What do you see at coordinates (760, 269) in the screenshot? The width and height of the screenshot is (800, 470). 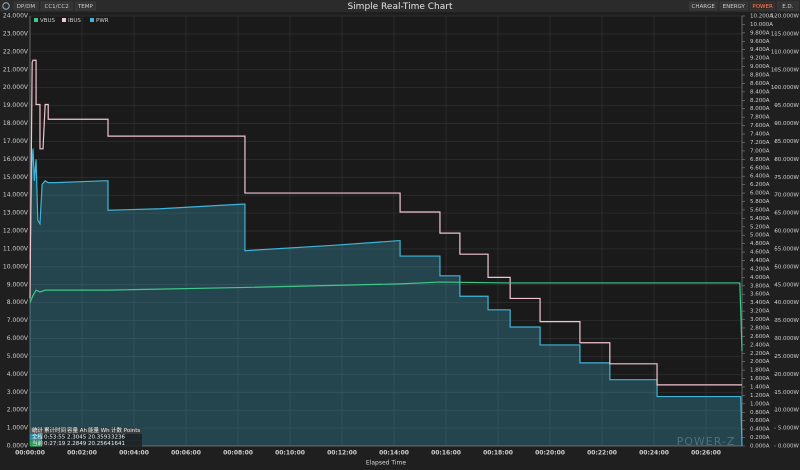 I see `y2-tick-label: 4.200A` at bounding box center [760, 269].